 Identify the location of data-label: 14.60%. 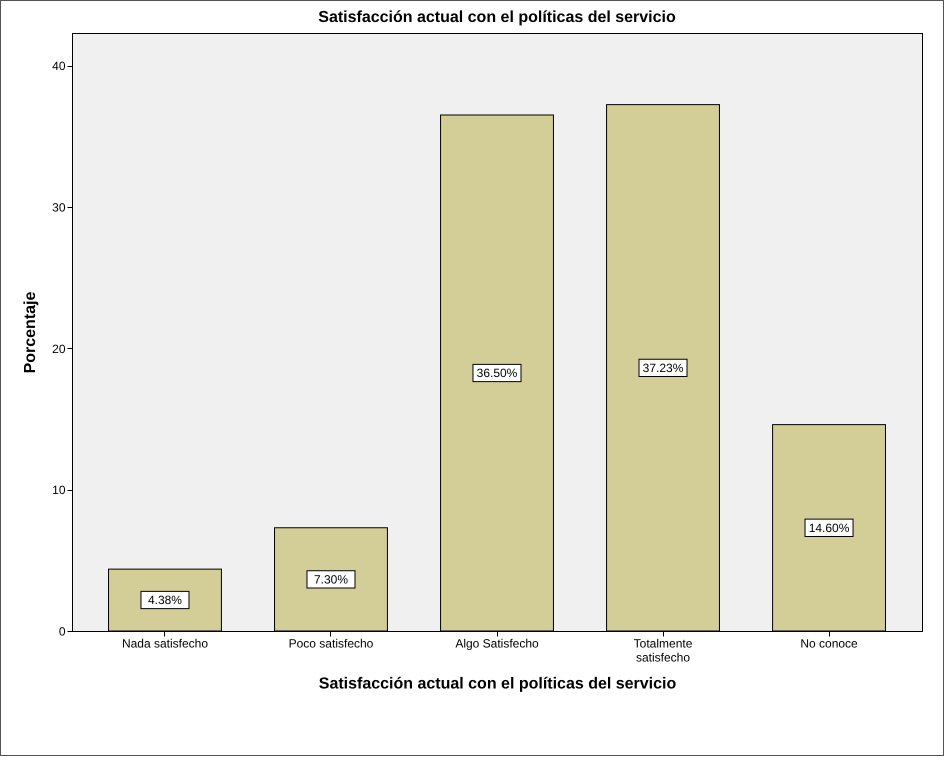
(829, 527).